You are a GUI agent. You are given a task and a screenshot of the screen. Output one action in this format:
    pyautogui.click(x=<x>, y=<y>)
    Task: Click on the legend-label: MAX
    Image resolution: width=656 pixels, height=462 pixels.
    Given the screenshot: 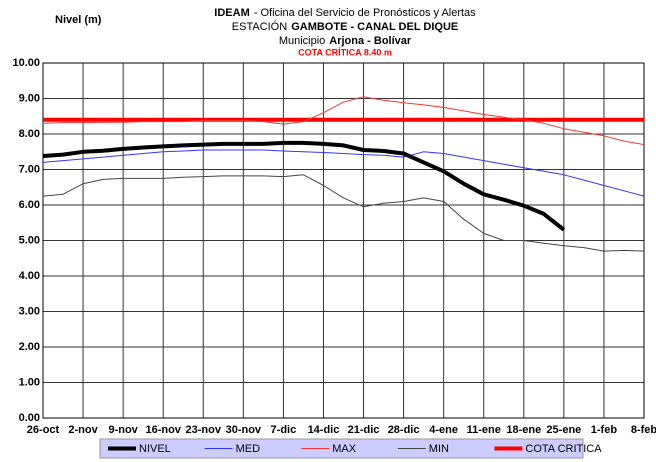 What is the action you would take?
    pyautogui.click(x=344, y=449)
    